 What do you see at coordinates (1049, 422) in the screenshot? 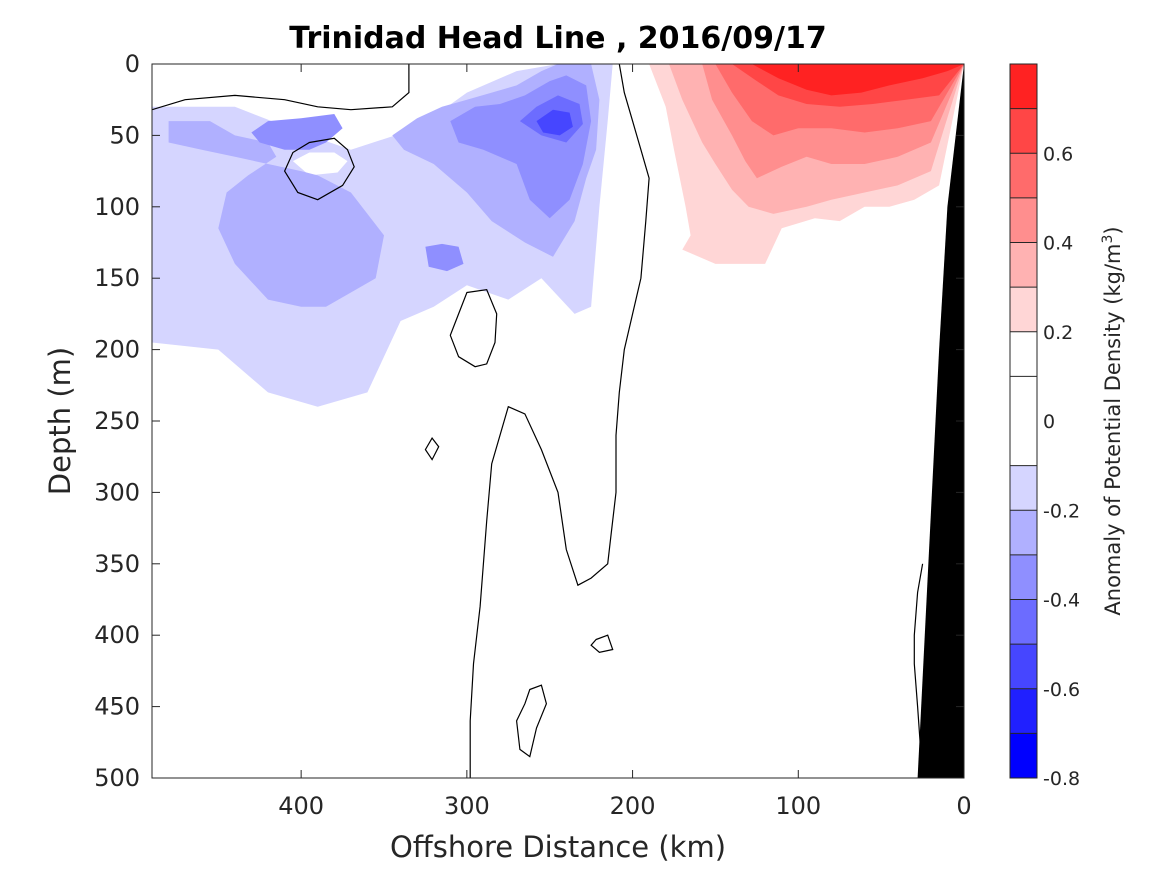
I see `colorbar-tick-label-3: 0` at bounding box center [1049, 422].